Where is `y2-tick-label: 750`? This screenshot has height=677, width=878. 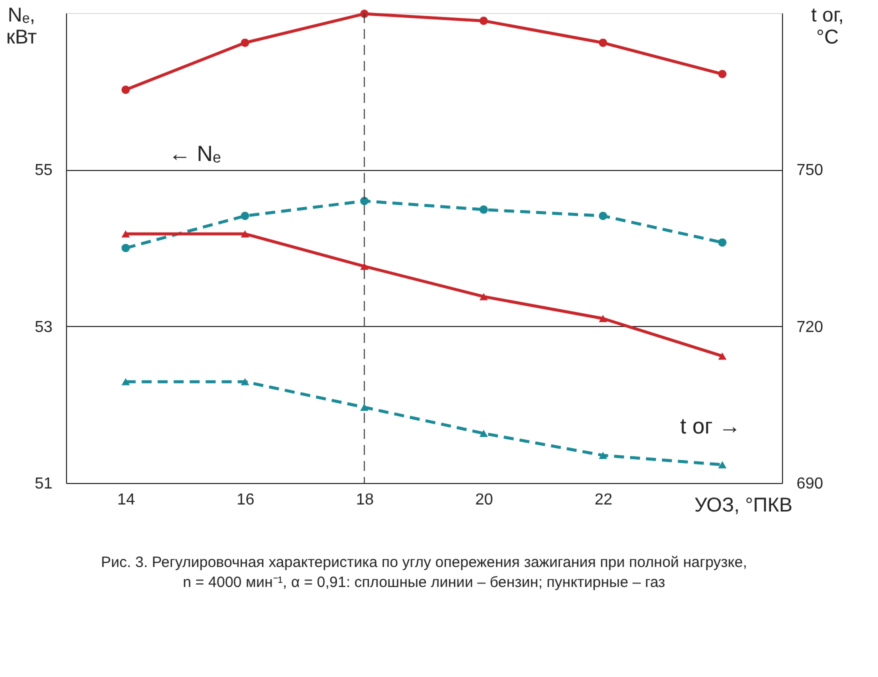
y2-tick-label: 750 is located at coordinates (810, 171).